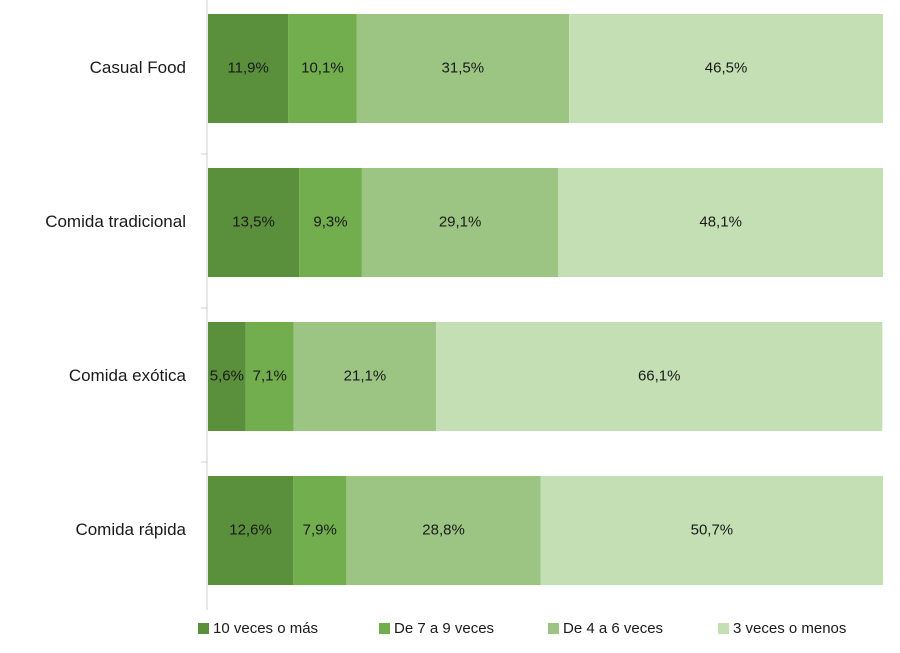 The width and height of the screenshot is (900, 653). Describe the element at coordinates (204, 308) in the screenshot. I see `category-axis-ticks` at that location.